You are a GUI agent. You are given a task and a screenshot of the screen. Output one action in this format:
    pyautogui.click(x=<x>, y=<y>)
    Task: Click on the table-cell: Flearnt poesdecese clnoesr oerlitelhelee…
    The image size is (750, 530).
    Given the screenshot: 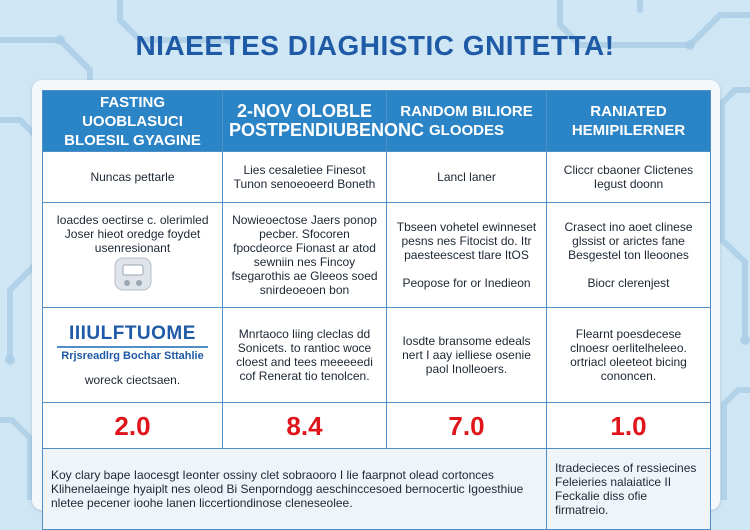 What is the action you would take?
    pyautogui.click(x=628, y=355)
    